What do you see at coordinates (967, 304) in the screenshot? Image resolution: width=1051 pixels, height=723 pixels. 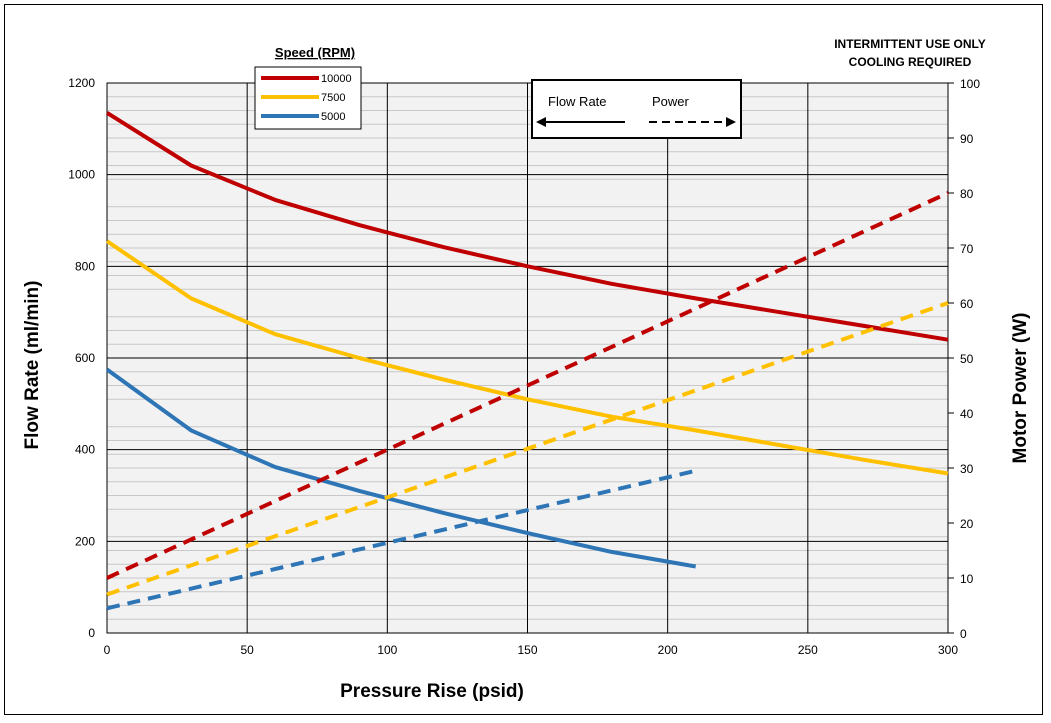 I see `y2-tick-label: 60` at bounding box center [967, 304].